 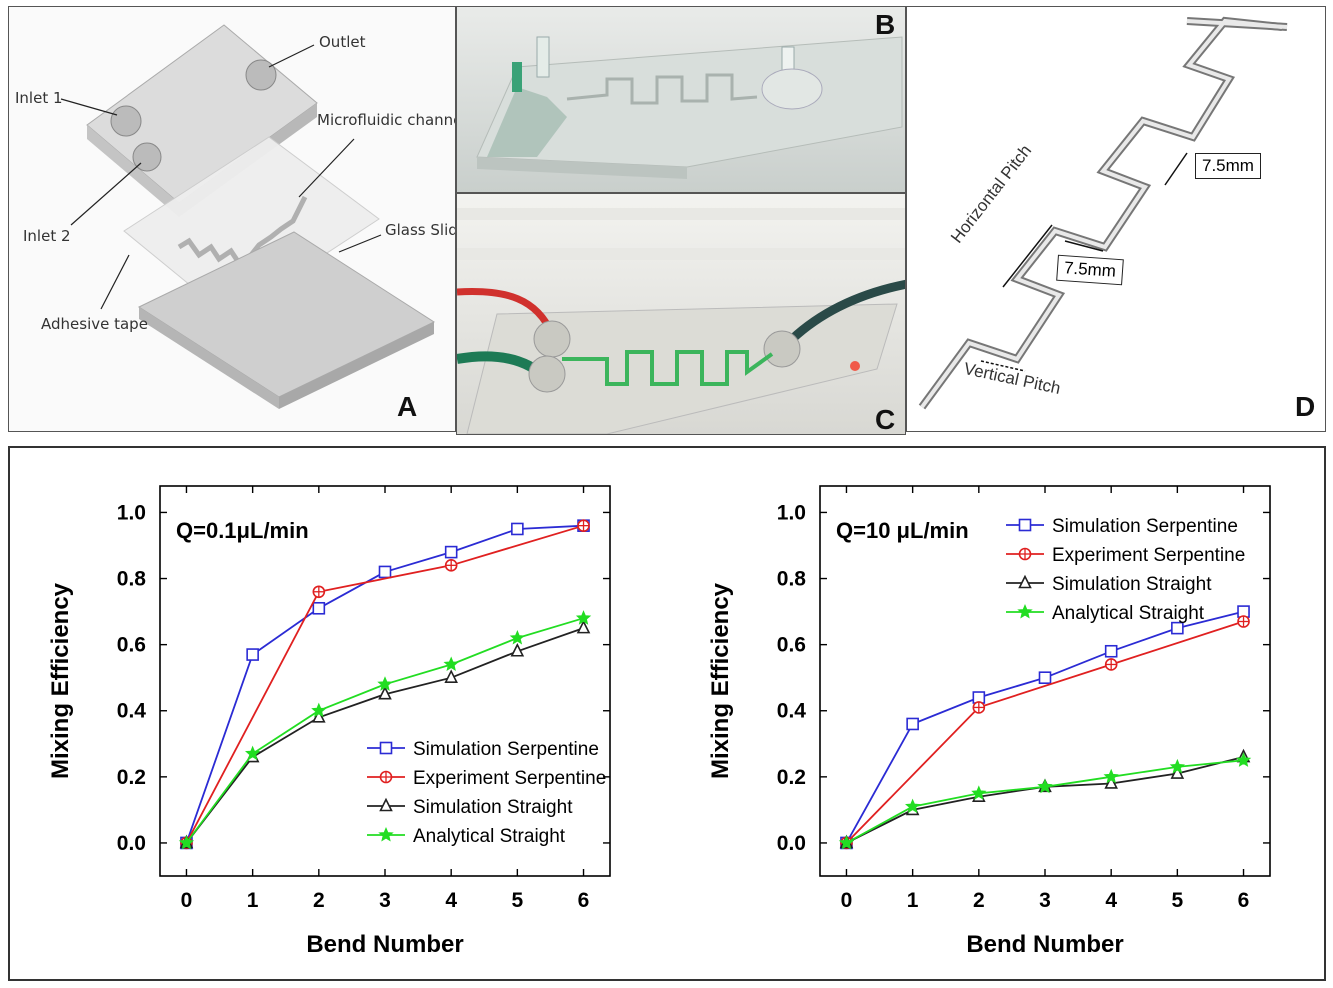 What do you see at coordinates (1244, 900) in the screenshot?
I see `x-tick-label: 6` at bounding box center [1244, 900].